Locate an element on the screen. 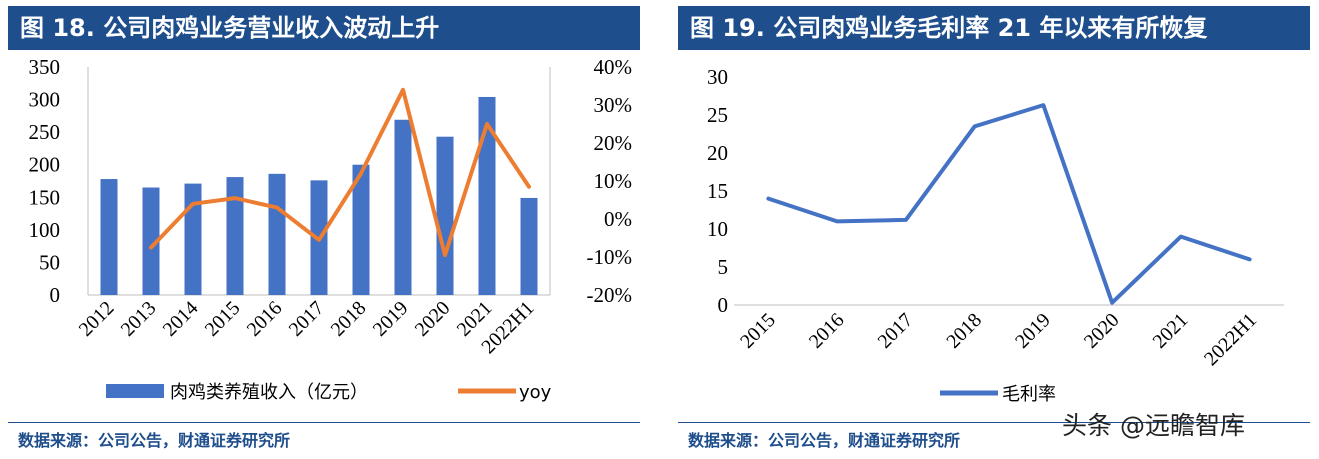  y-right-tick-label: -10% is located at coordinates (610, 257).